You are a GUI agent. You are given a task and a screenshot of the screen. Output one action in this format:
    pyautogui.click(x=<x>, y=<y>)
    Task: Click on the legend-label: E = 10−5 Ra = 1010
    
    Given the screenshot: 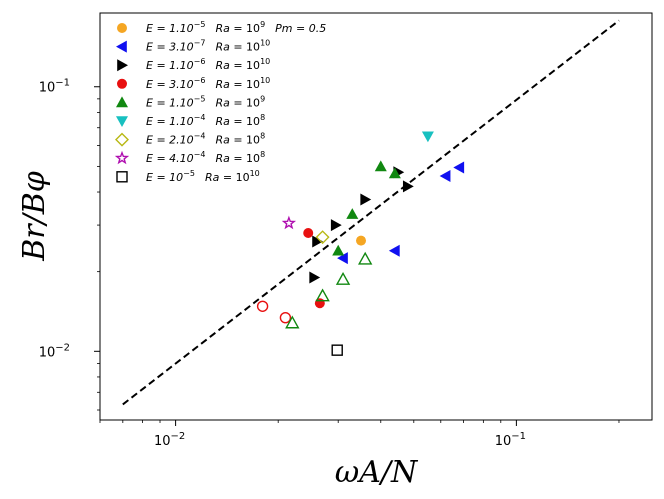 What is the action you would take?
    pyautogui.click(x=203, y=176)
    